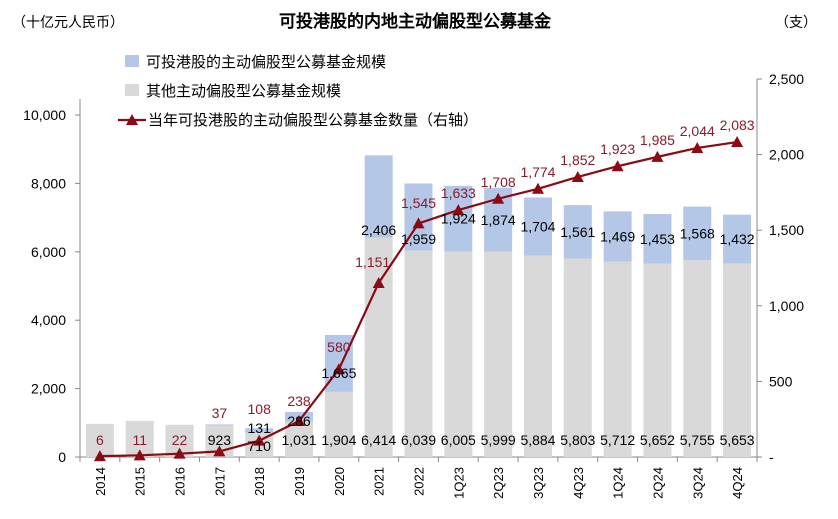  What do you see at coordinates (577, 160) in the screenshot?
I see `data-label-fund-count: 1,852` at bounding box center [577, 160].